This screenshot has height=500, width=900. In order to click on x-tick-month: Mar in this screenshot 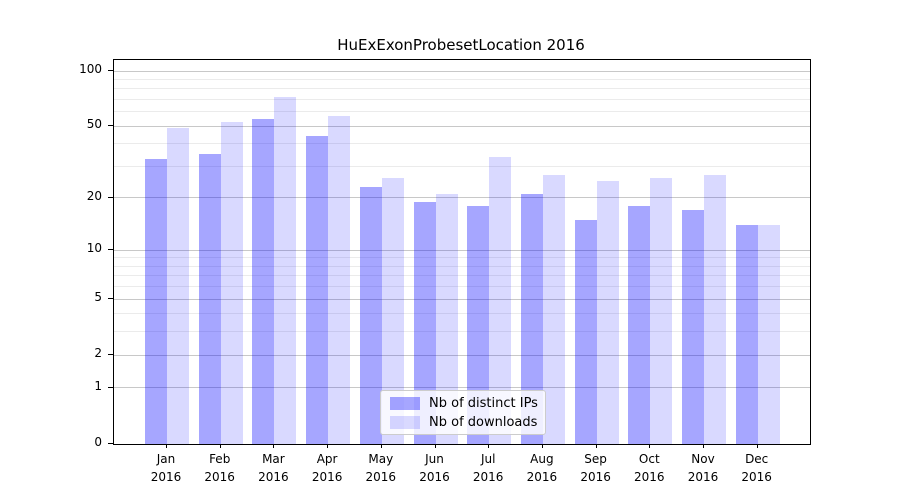, I will do `click(273, 459)`.